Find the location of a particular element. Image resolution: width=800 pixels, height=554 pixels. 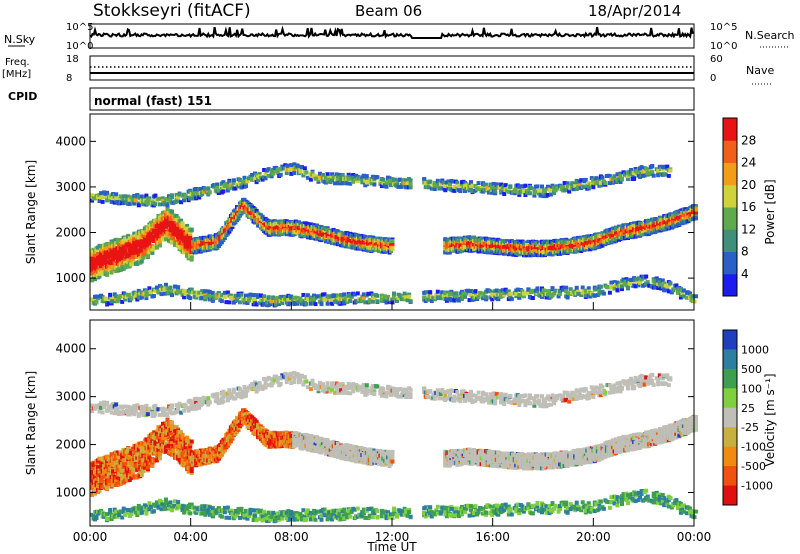

velocity-cbar-tick: 25 is located at coordinates (748, 408).